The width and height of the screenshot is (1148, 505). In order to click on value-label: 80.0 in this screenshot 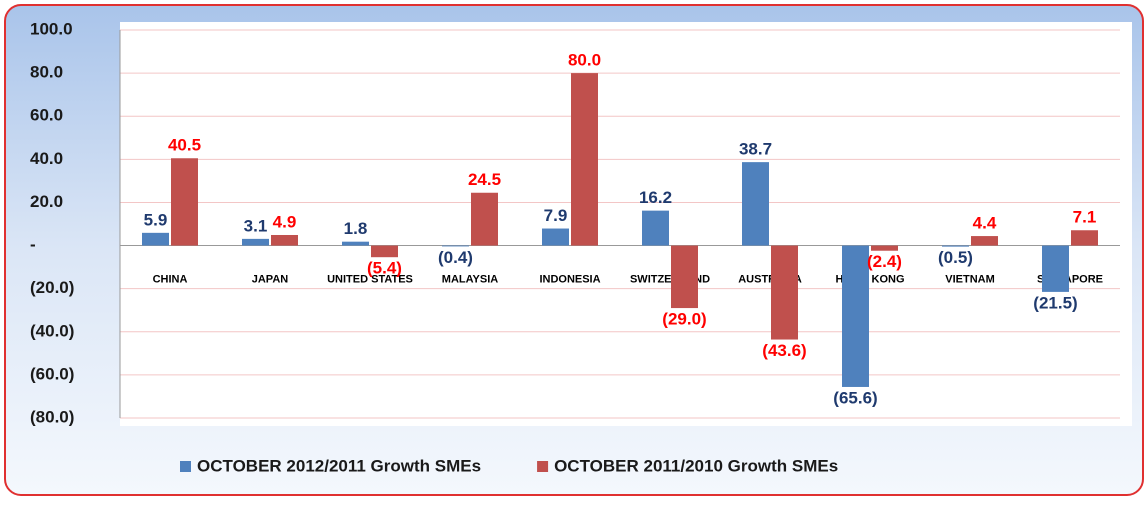, I will do `click(584, 60)`.